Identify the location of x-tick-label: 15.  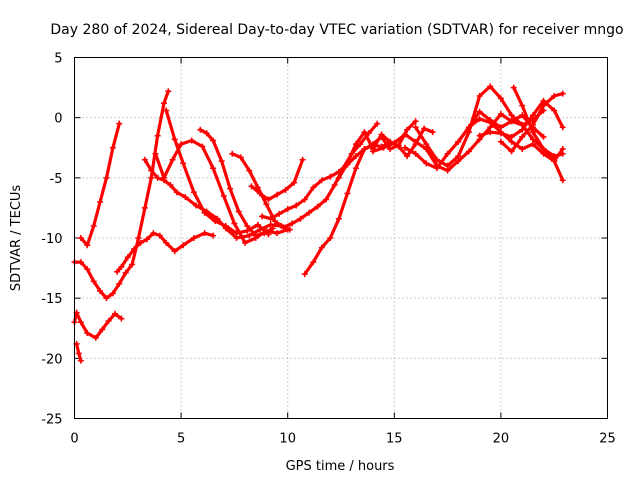
(394, 439).